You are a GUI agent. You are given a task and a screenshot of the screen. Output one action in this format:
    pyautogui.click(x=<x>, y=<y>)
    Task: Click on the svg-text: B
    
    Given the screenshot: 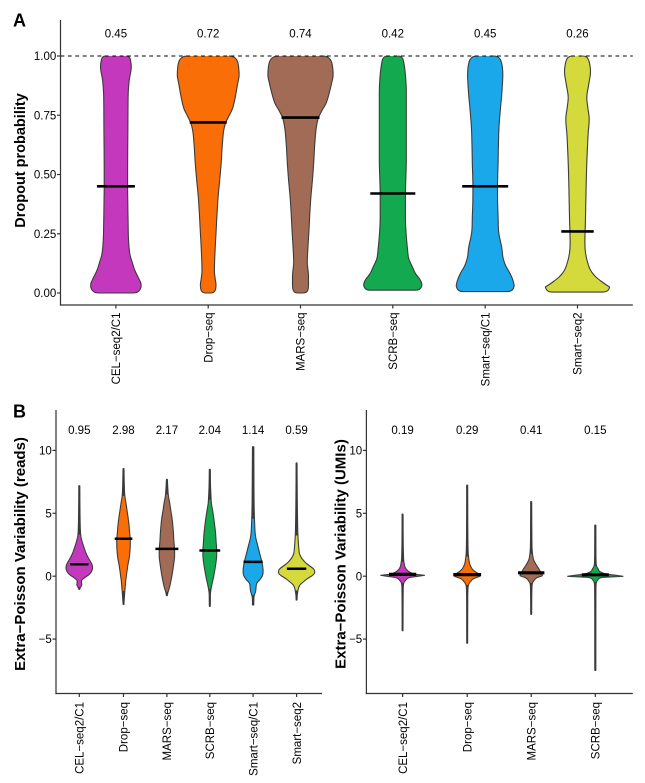 What is the action you would take?
    pyautogui.click(x=19, y=412)
    